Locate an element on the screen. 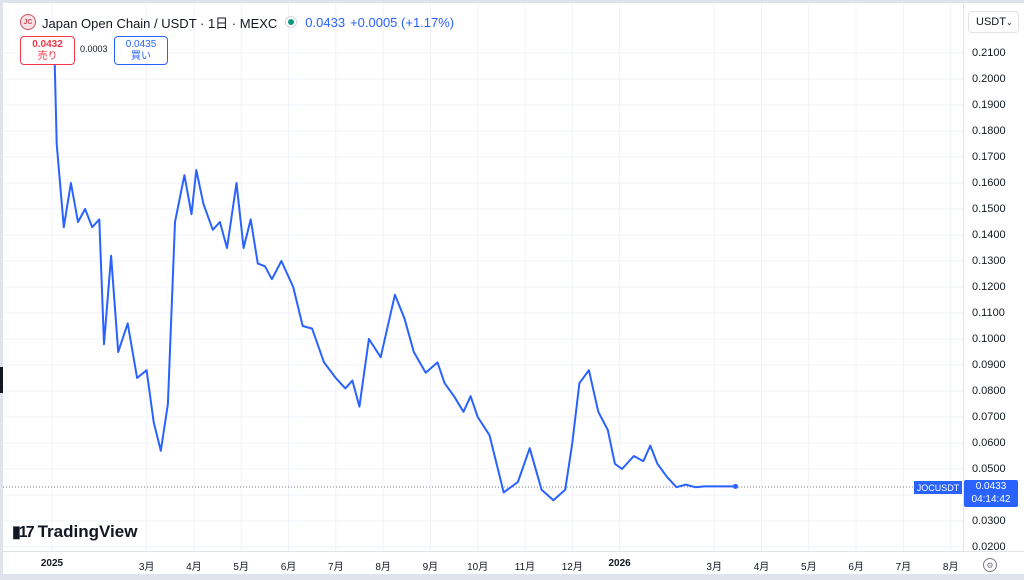  last-price-point is located at coordinates (735, 486).